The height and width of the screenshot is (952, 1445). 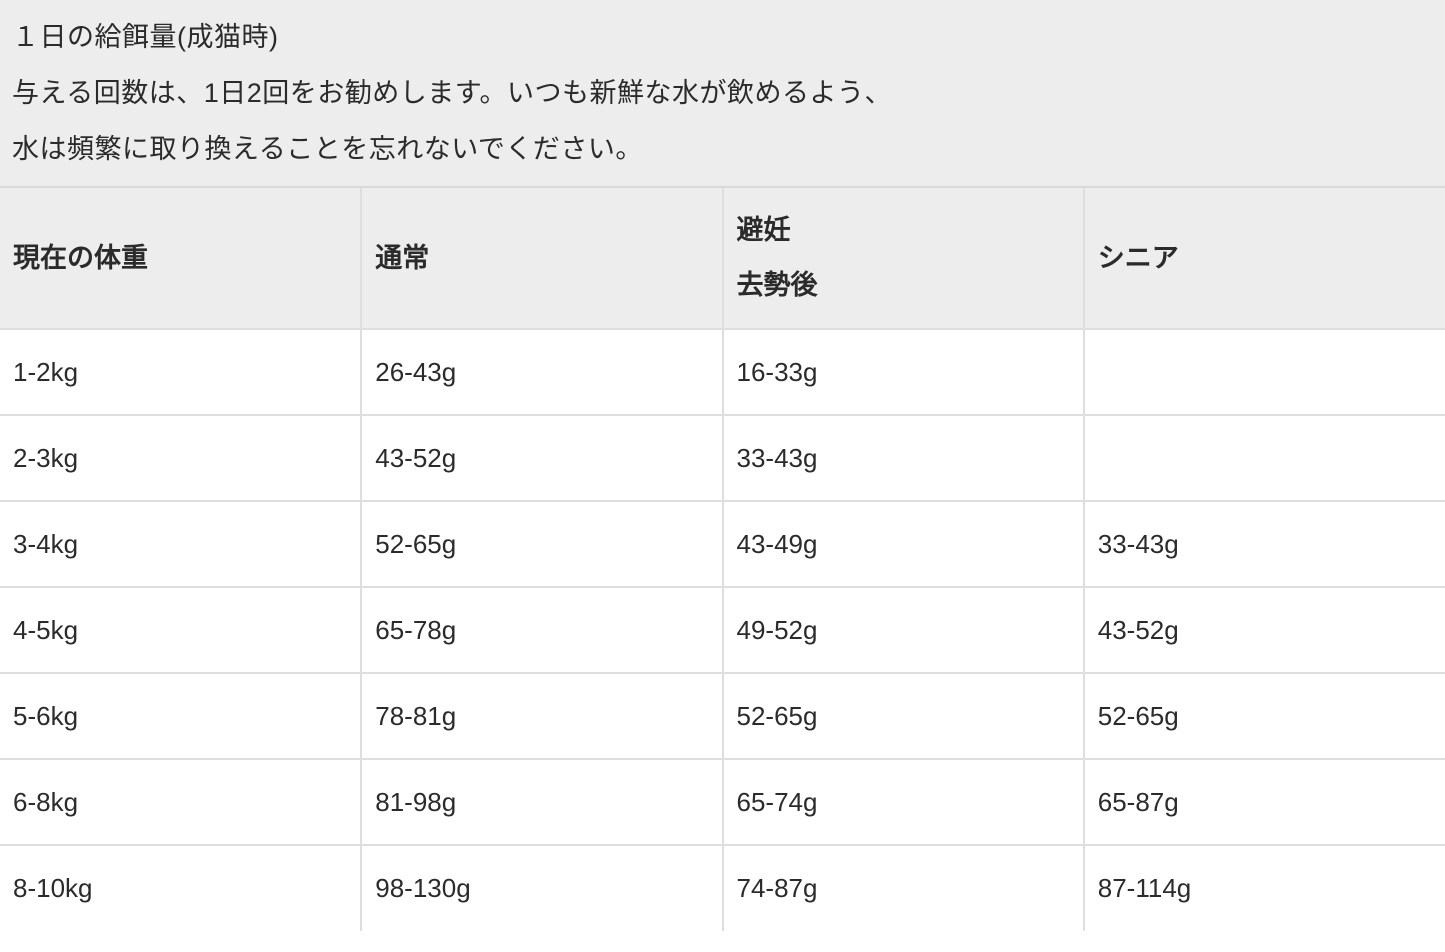 I want to click on normal-amount-cell: 78-81g, so click(x=541, y=715).